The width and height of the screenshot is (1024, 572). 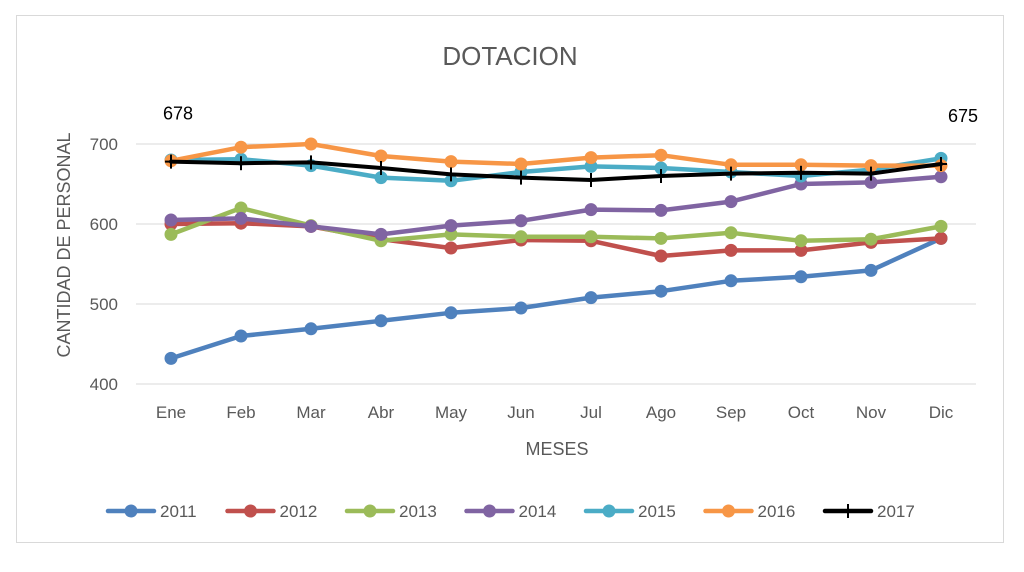 I want to click on legend-item-2017: 2017, so click(x=868, y=511).